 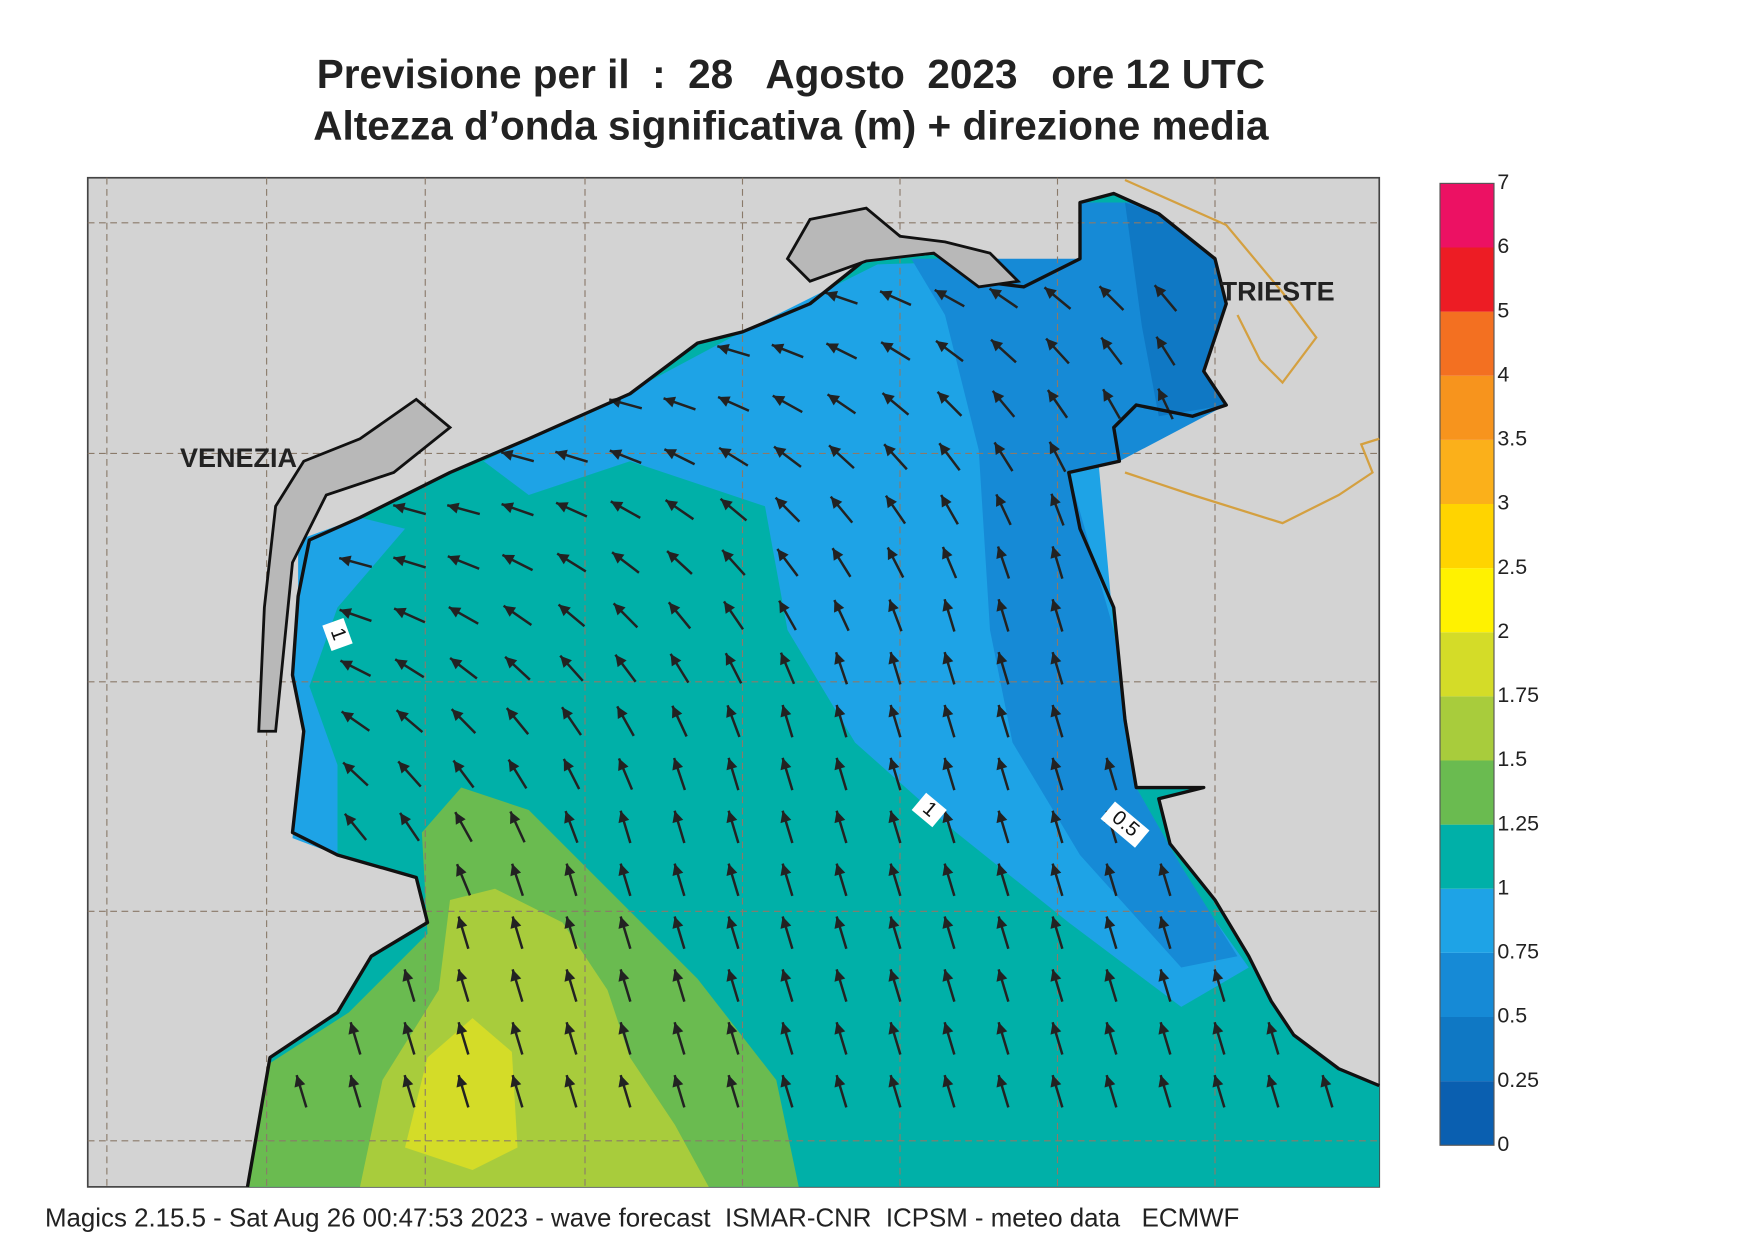 What do you see at coordinates (1512, 1016) in the screenshot?
I see `colorbar-label: 0.5` at bounding box center [1512, 1016].